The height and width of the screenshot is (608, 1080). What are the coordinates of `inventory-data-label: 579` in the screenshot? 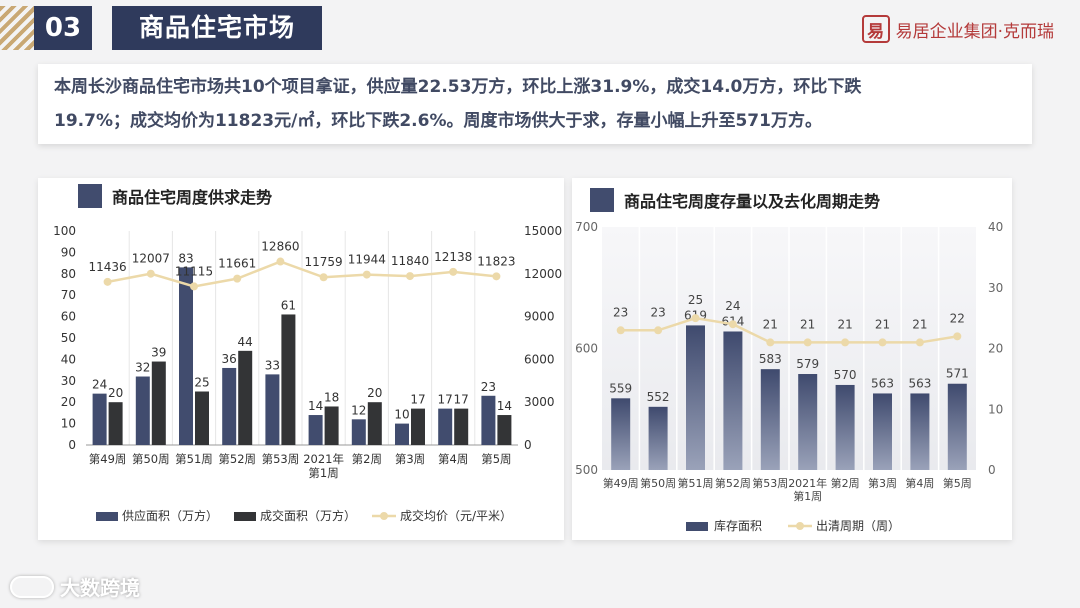 It's located at (807, 364).